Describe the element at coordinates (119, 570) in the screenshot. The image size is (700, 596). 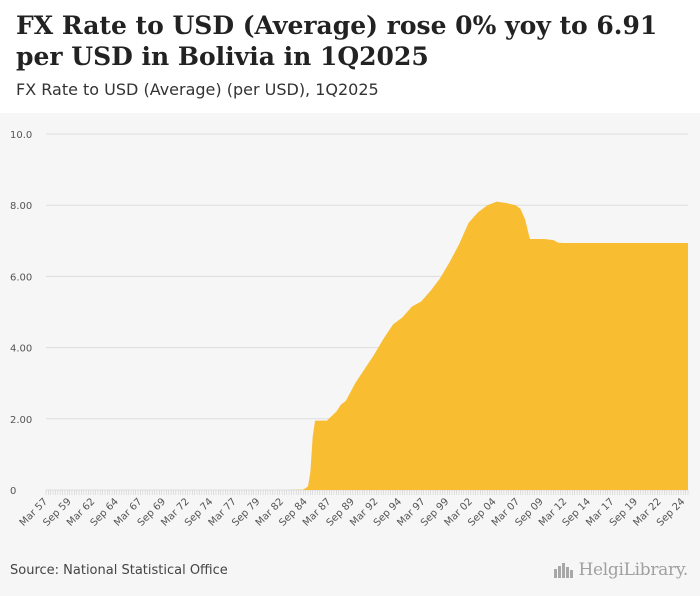
I see `source-note: Source: National Statistical Office` at that location.